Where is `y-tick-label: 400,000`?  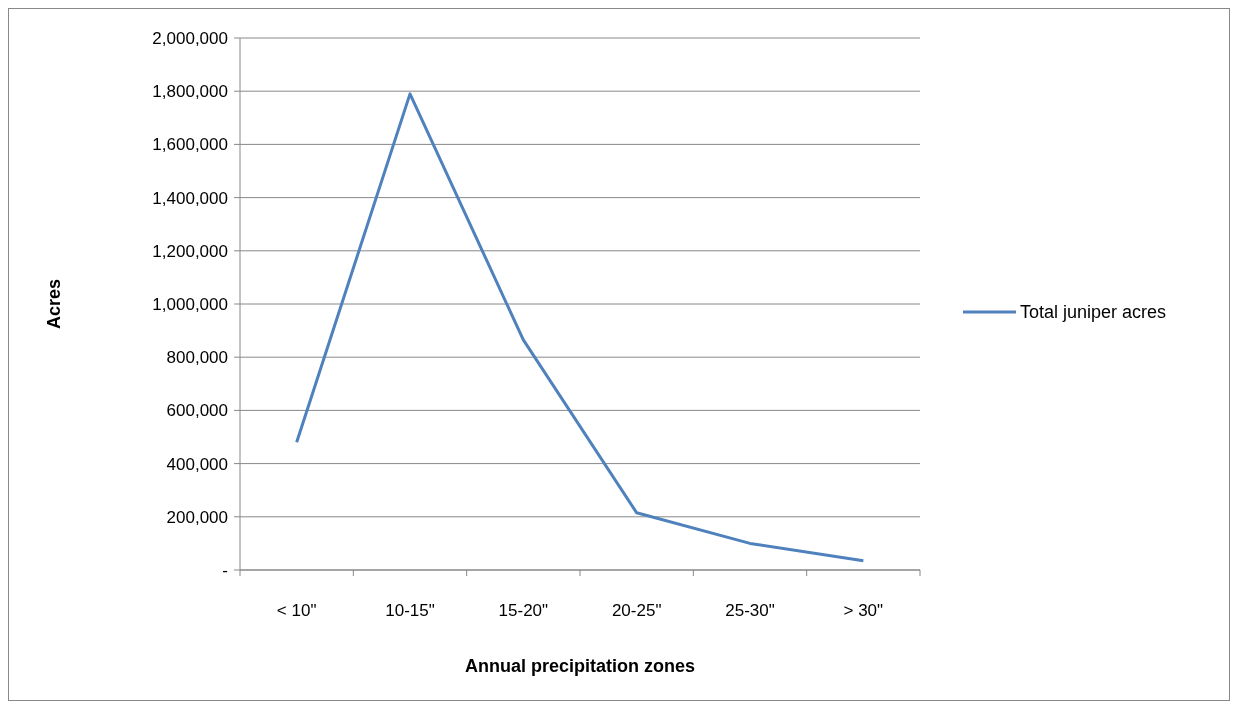
y-tick-label: 400,000 is located at coordinates (197, 464).